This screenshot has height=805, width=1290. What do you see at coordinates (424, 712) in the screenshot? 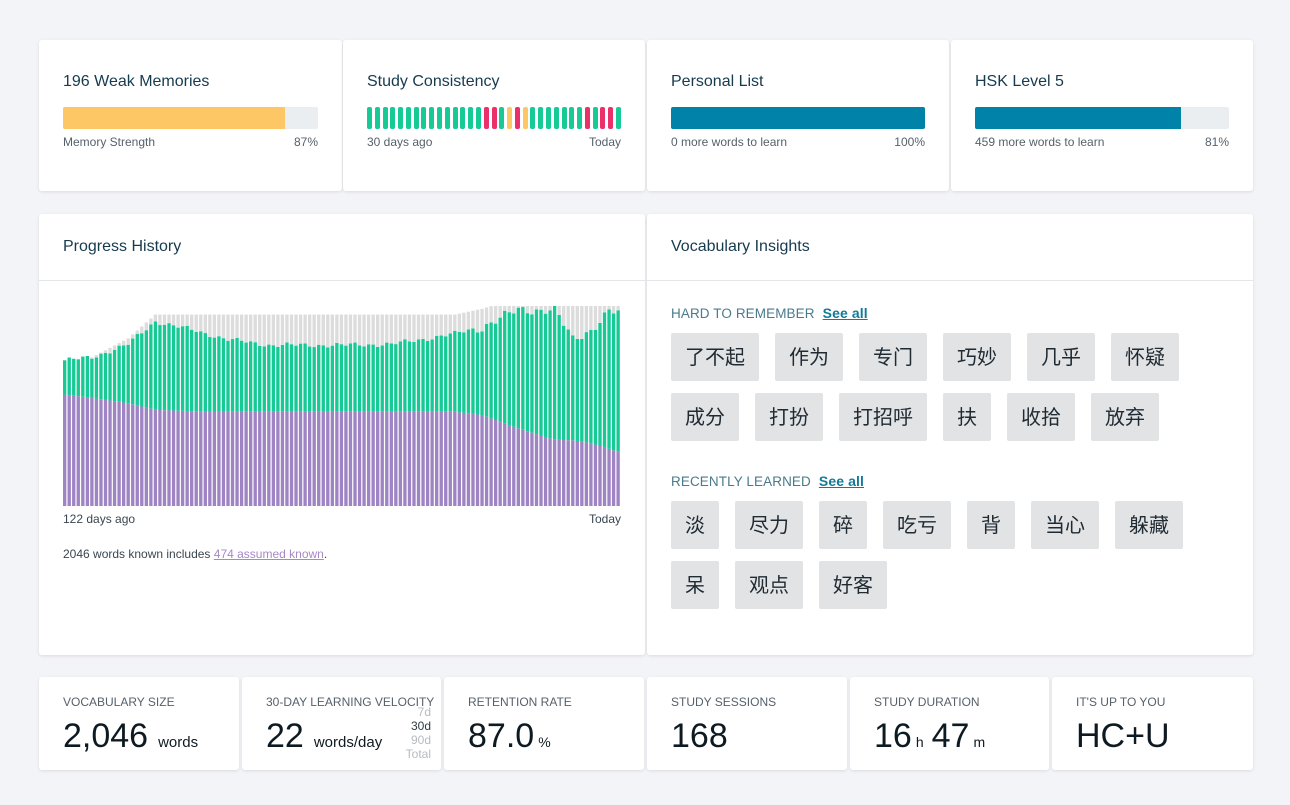
I see `period-7d: 7d` at bounding box center [424, 712].